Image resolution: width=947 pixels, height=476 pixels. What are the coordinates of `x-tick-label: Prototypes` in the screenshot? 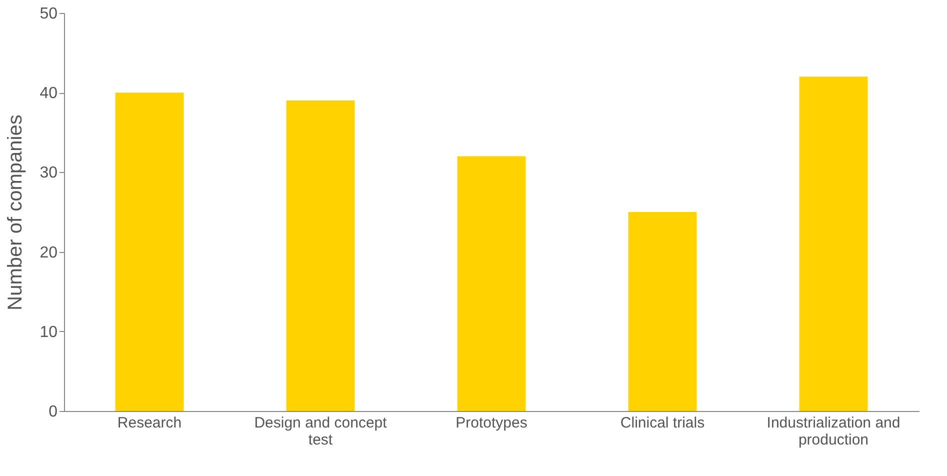 It's located at (492, 423).